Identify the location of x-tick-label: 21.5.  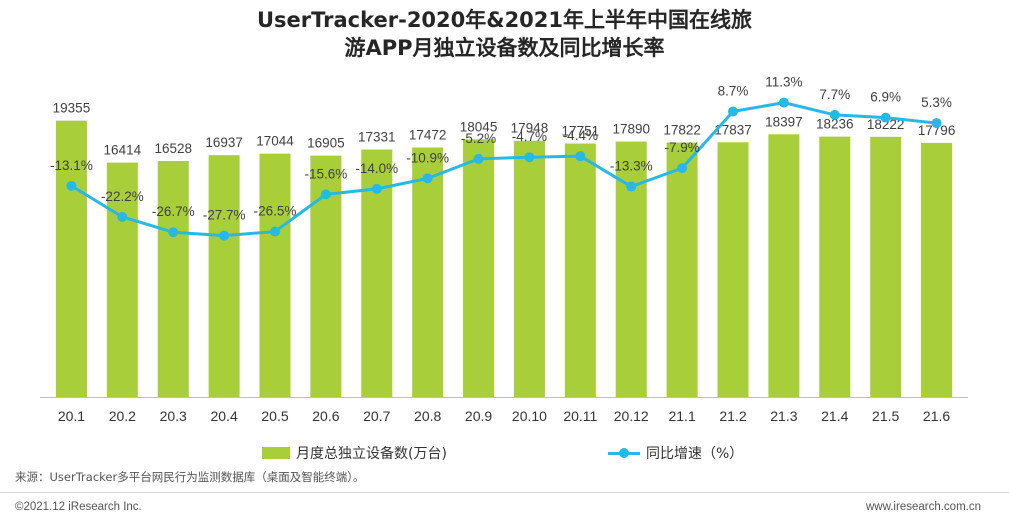
(885, 416).